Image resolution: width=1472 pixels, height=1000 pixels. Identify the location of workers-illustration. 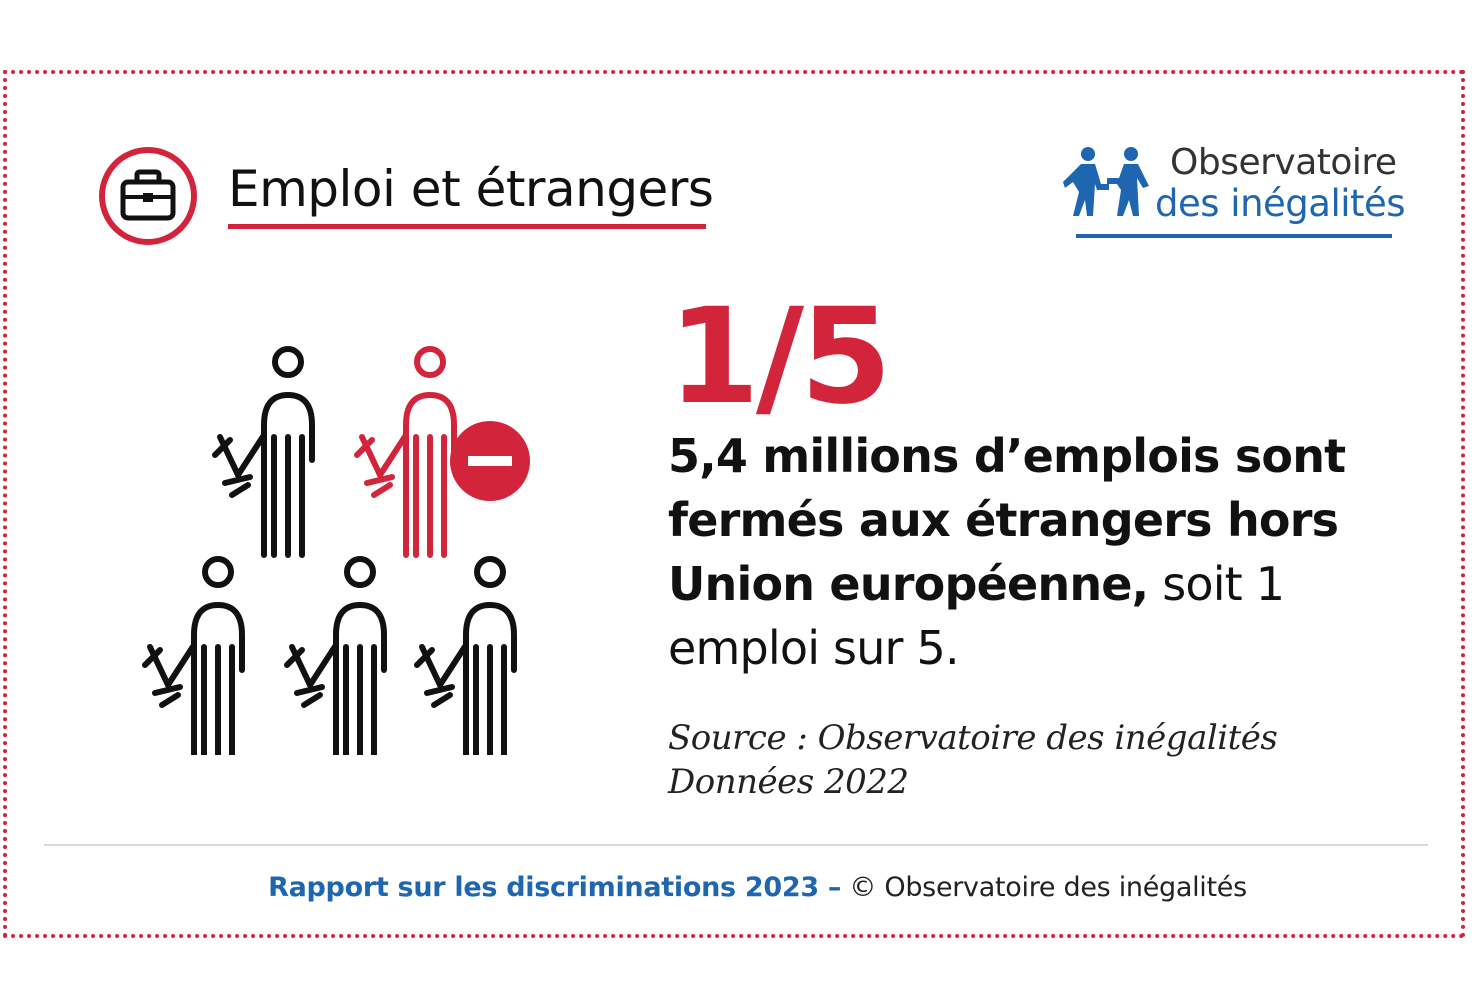
(330, 545).